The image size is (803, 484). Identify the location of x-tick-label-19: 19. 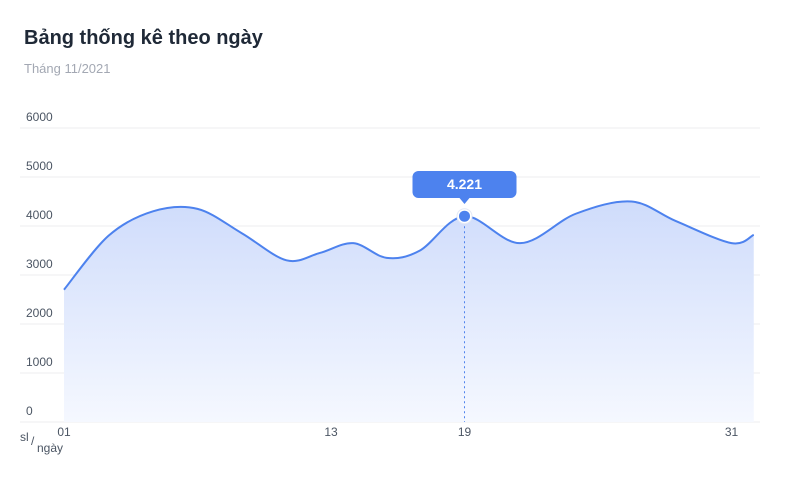
(465, 432).